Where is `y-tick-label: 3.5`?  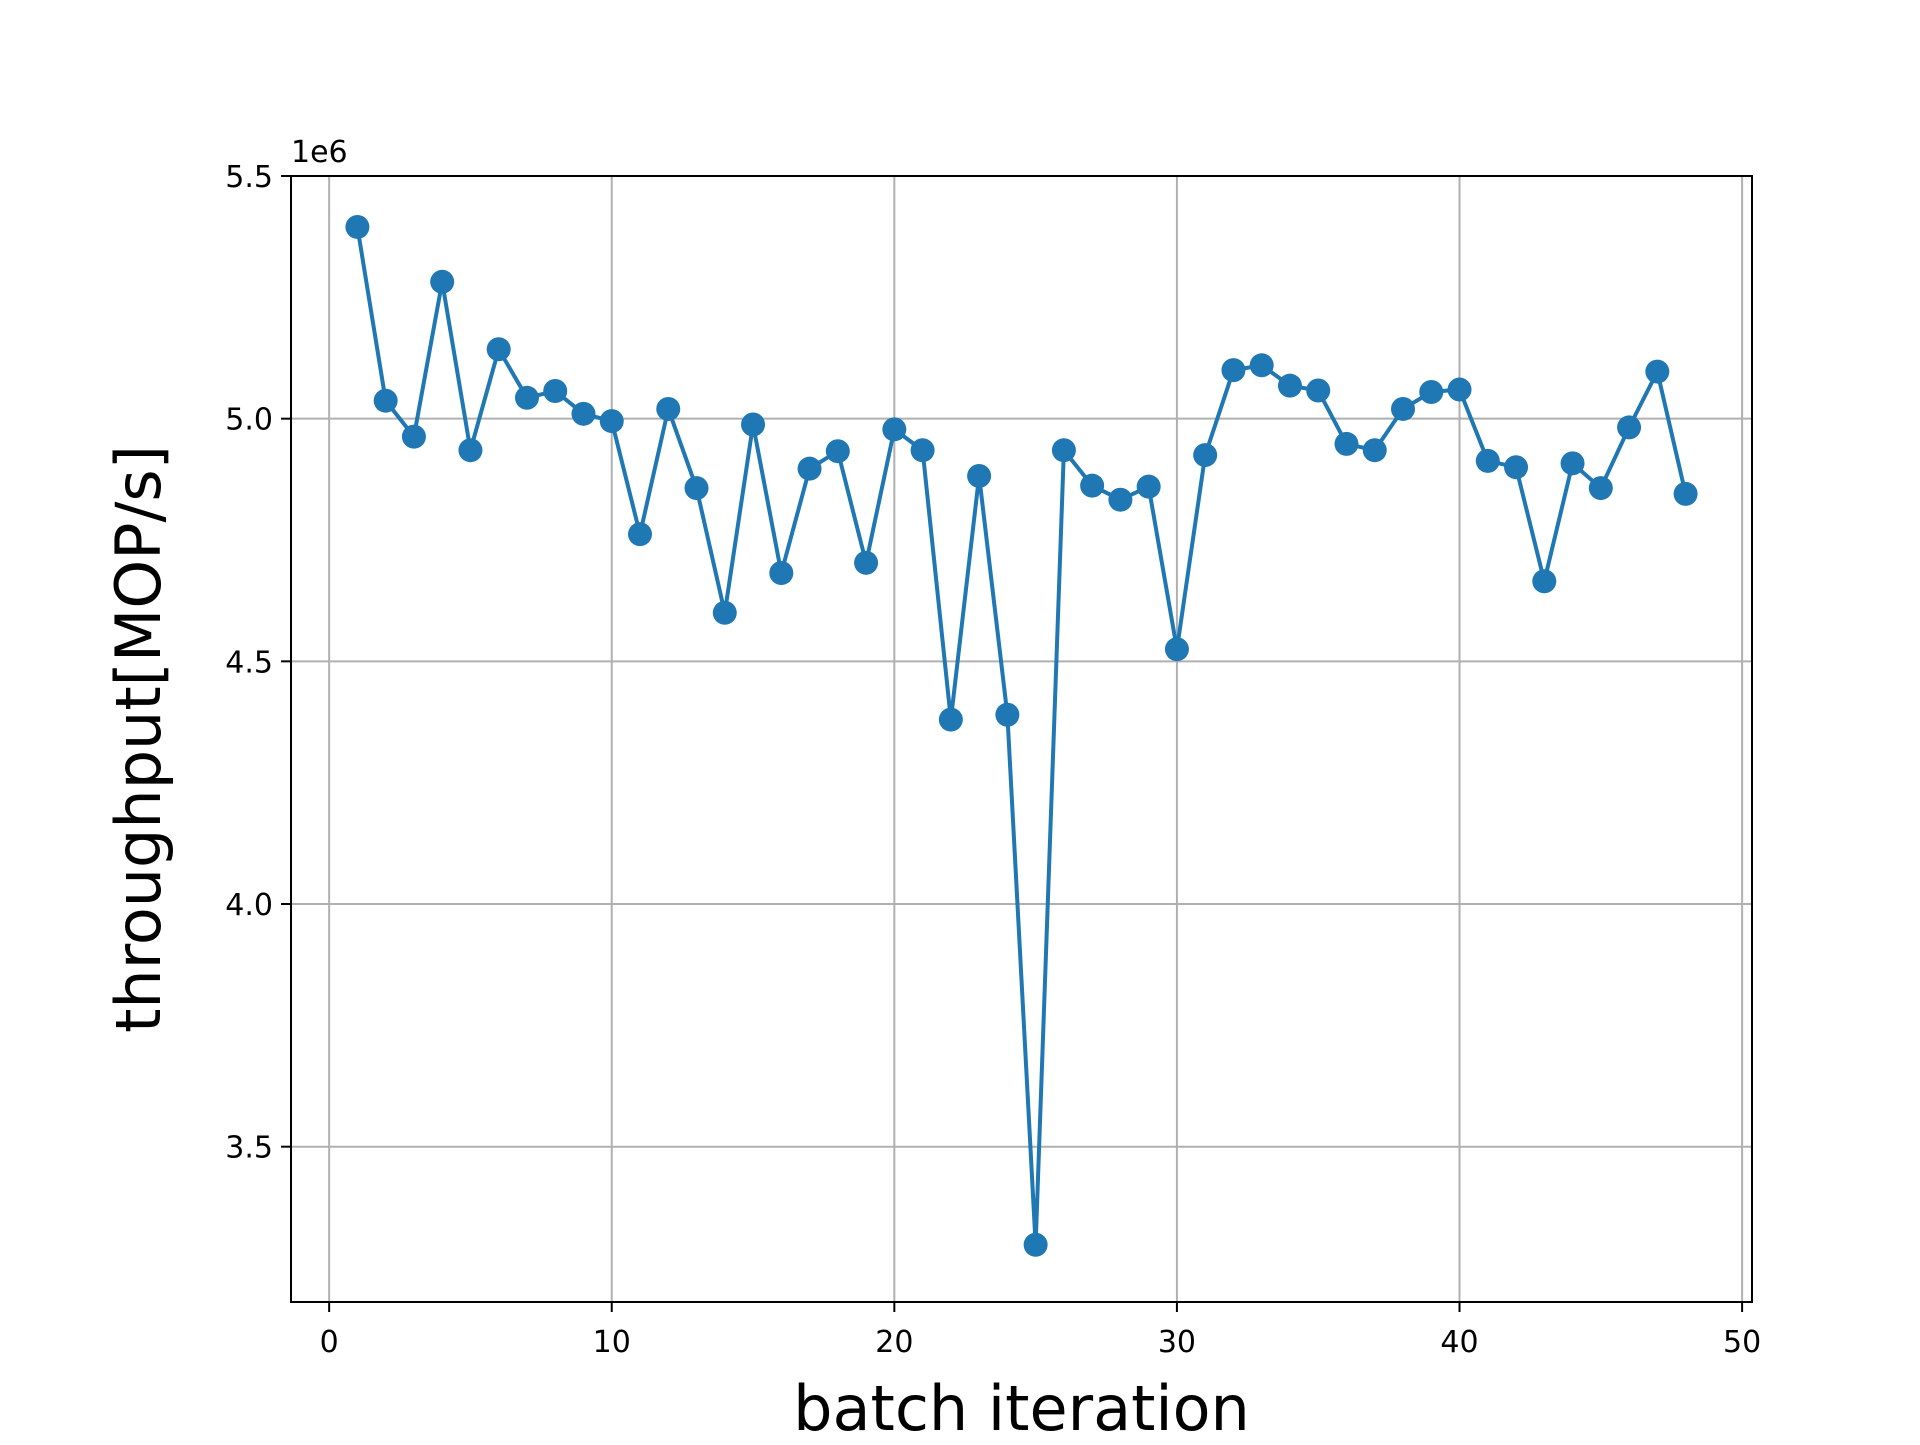
y-tick-label: 3.5 is located at coordinates (249, 1148).